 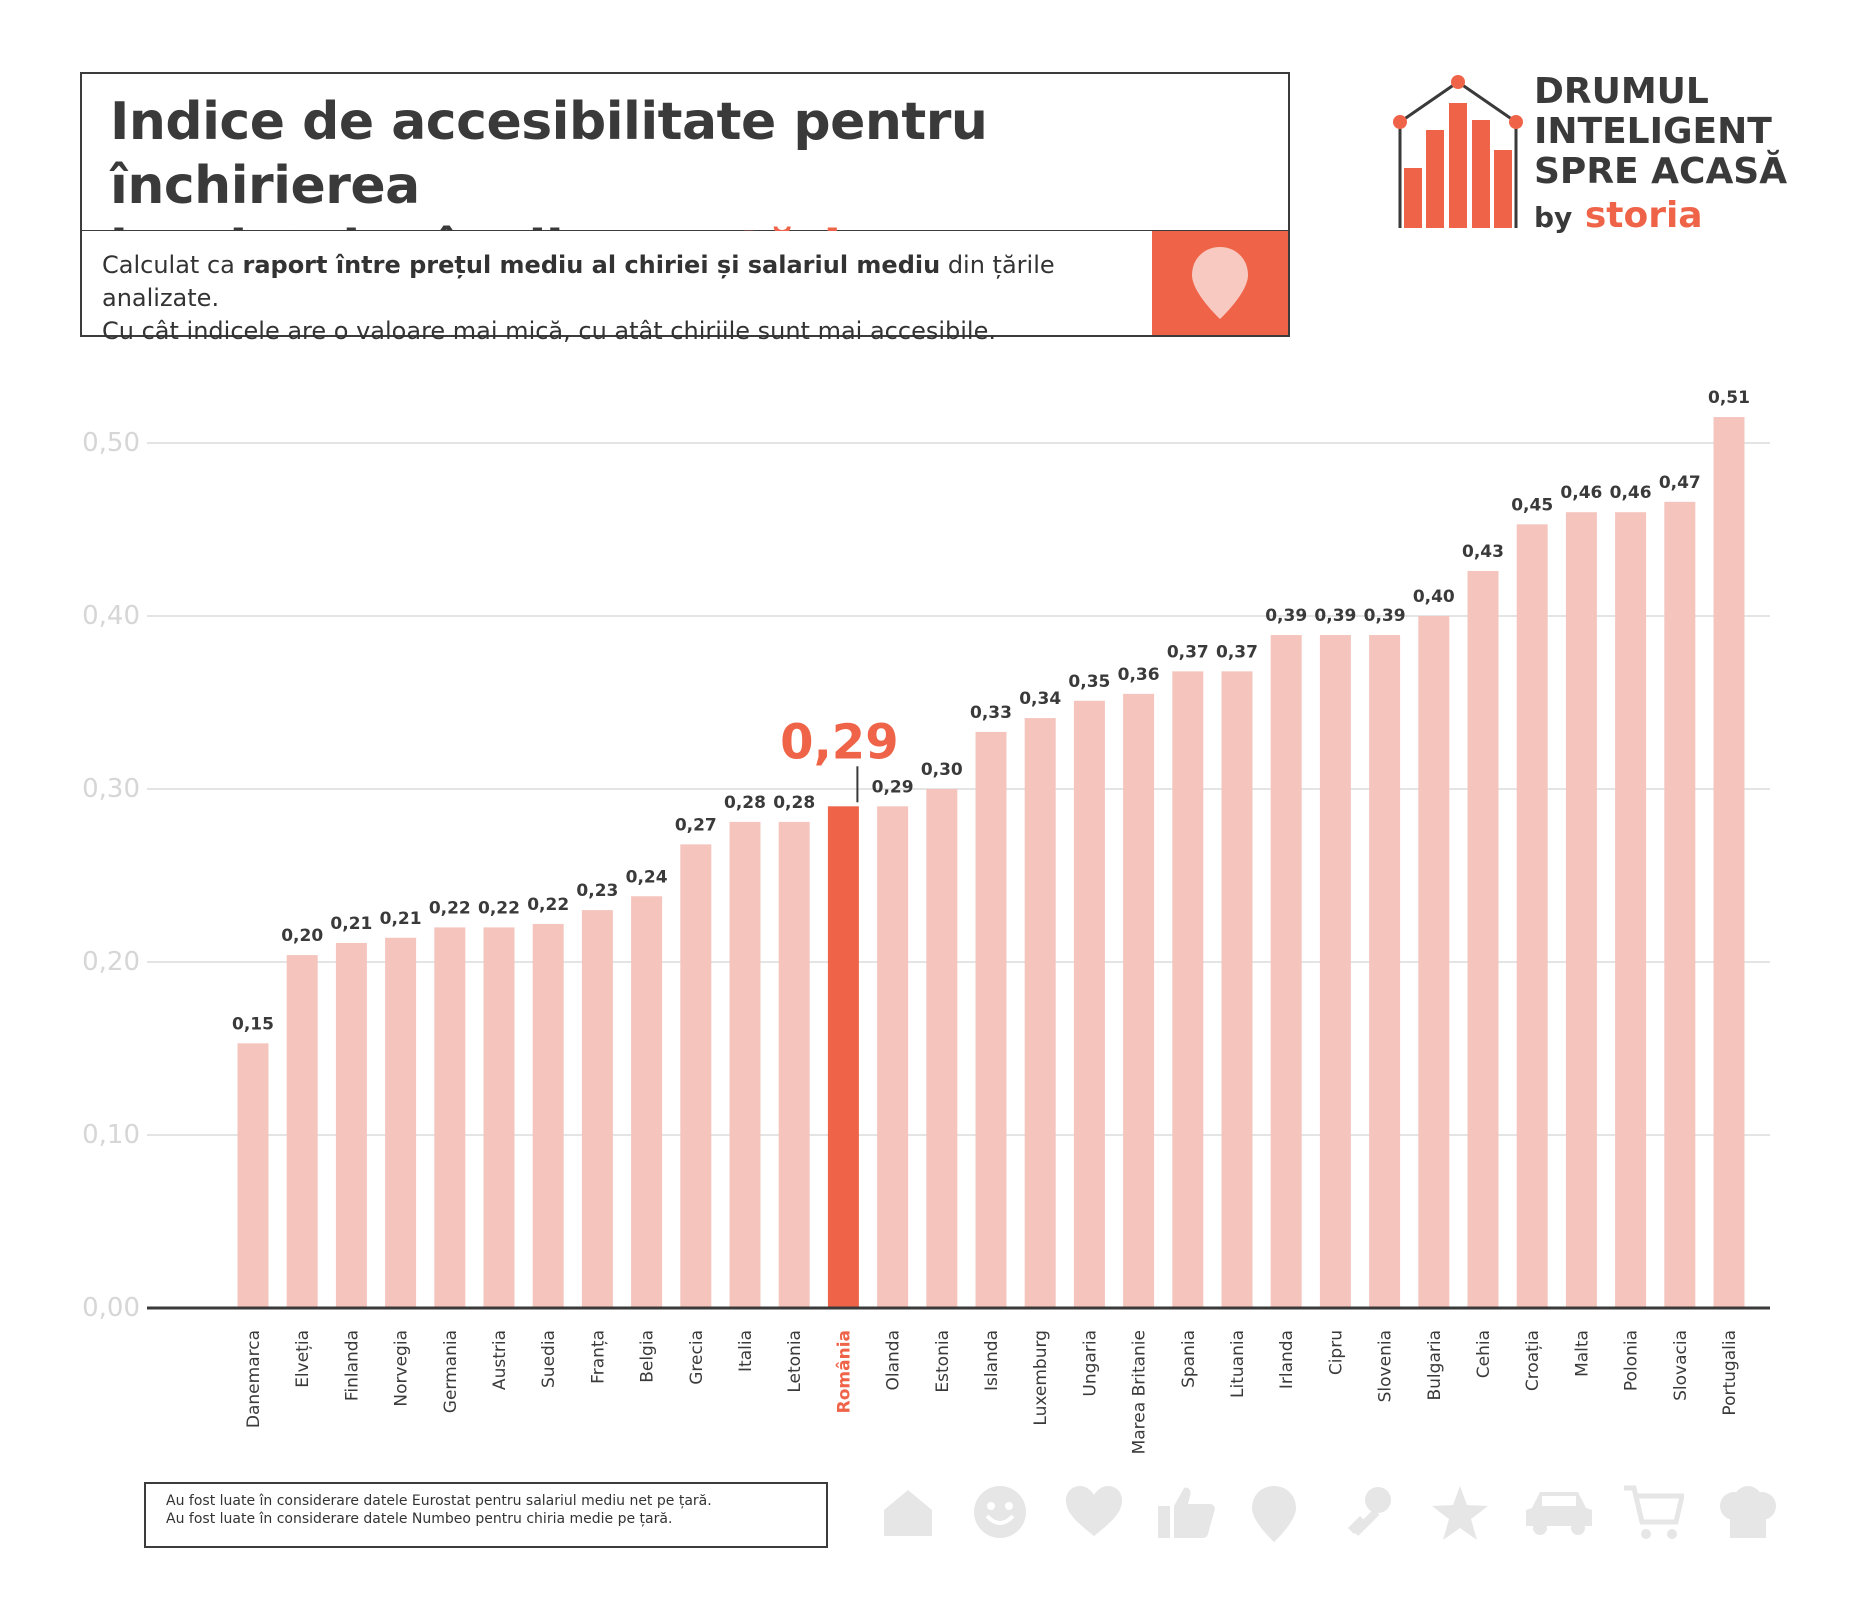 I want to click on decorative-icon-row, so click(x=1350, y=1514).